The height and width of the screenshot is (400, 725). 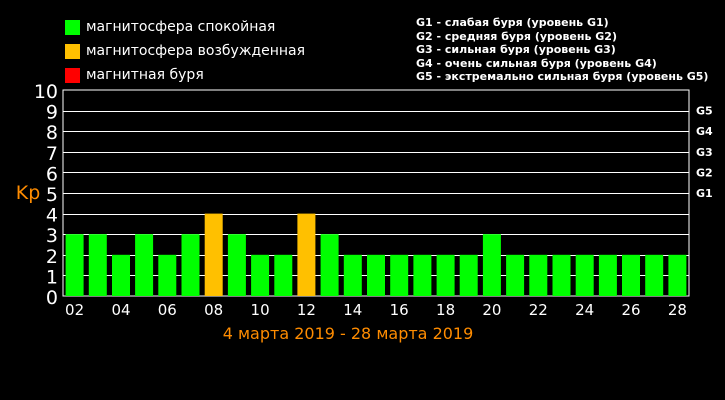 I want to click on x-tick-label: 24, so click(x=584, y=310).